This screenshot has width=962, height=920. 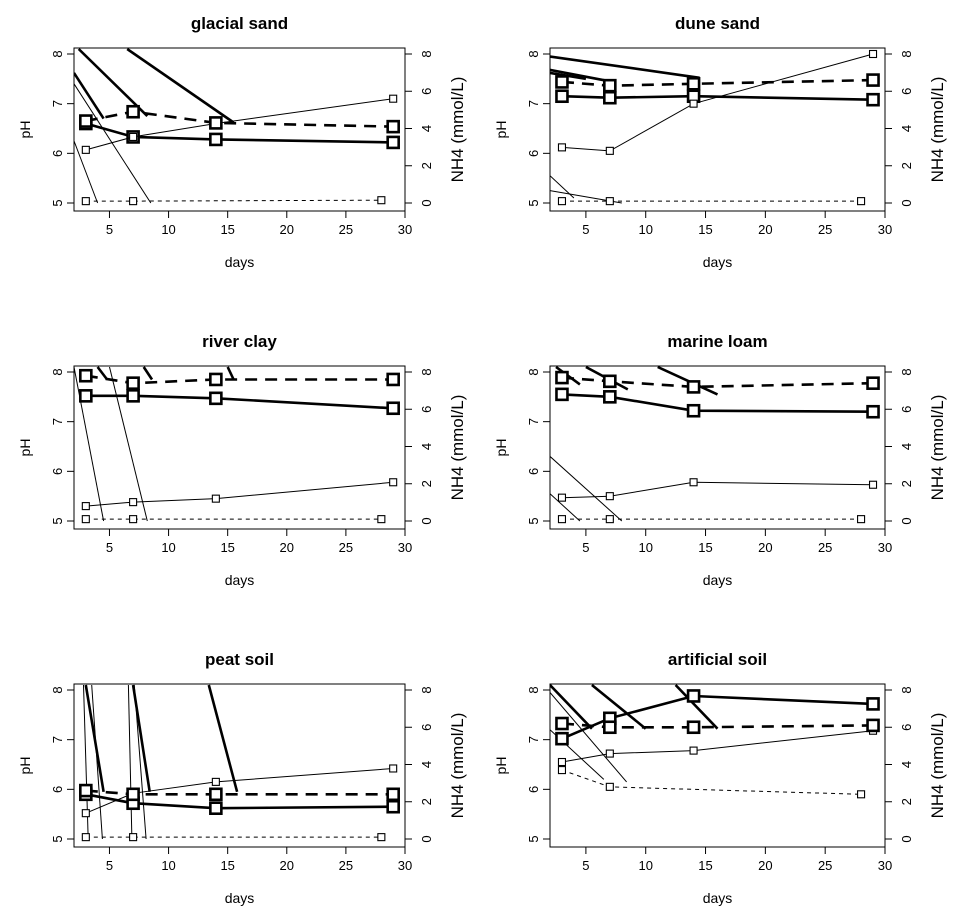 I want to click on y-right-tick-label: 4, so click(x=426, y=764).